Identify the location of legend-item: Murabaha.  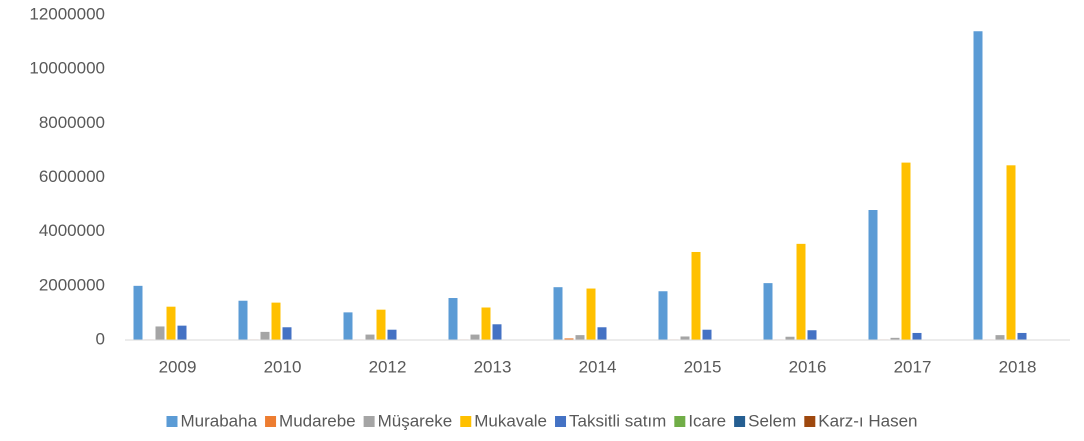
(212, 420).